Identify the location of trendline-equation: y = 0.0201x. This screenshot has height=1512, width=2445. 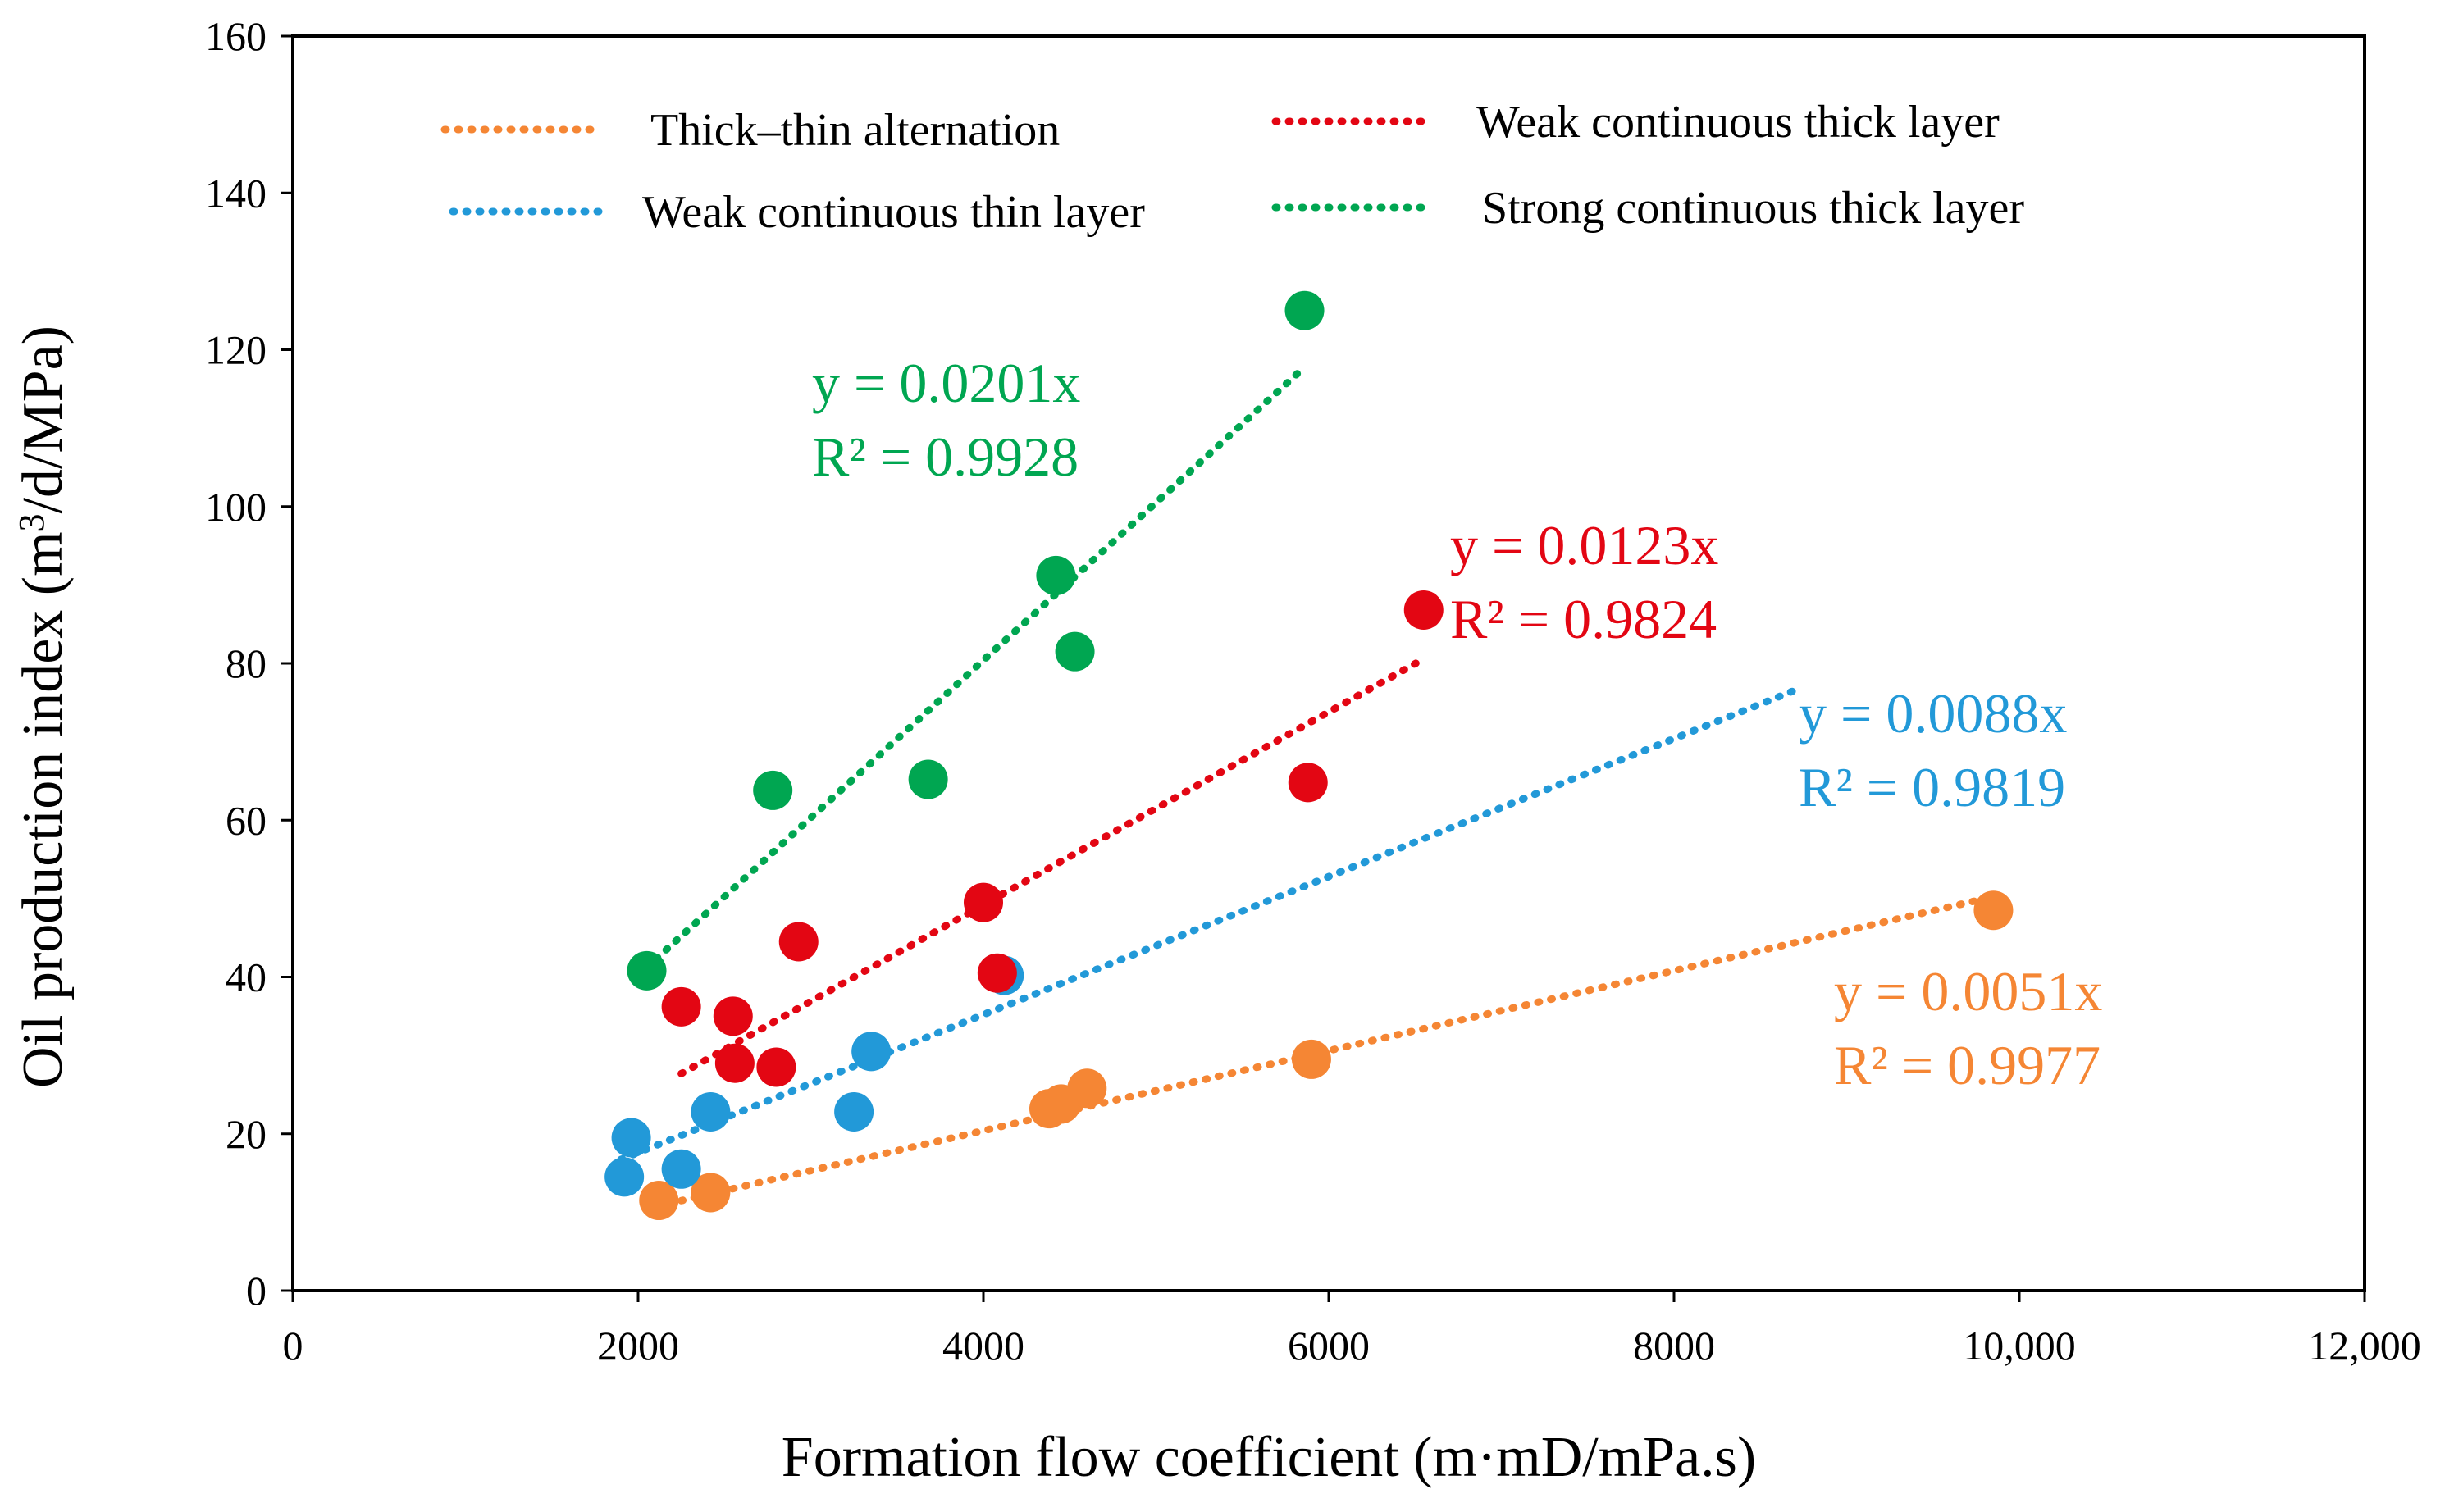
(946, 383).